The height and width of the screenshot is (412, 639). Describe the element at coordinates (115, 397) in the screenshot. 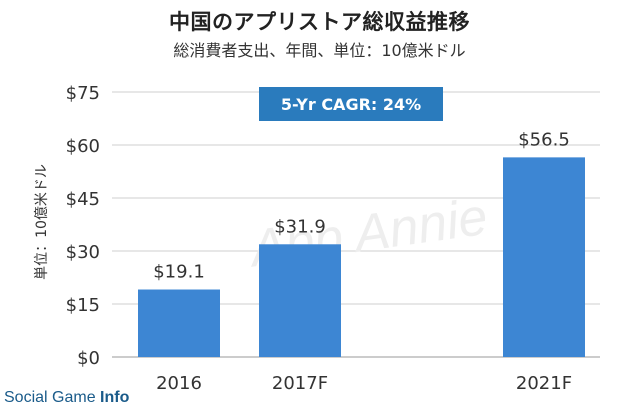

I see `source-logo-bold: Info` at that location.